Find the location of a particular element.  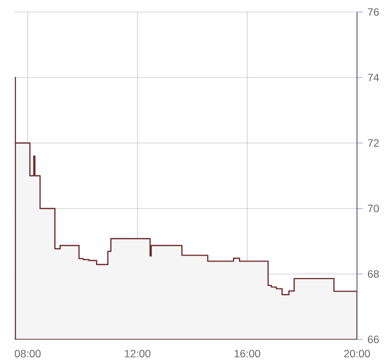

y-tick-label: 76 is located at coordinates (373, 12).